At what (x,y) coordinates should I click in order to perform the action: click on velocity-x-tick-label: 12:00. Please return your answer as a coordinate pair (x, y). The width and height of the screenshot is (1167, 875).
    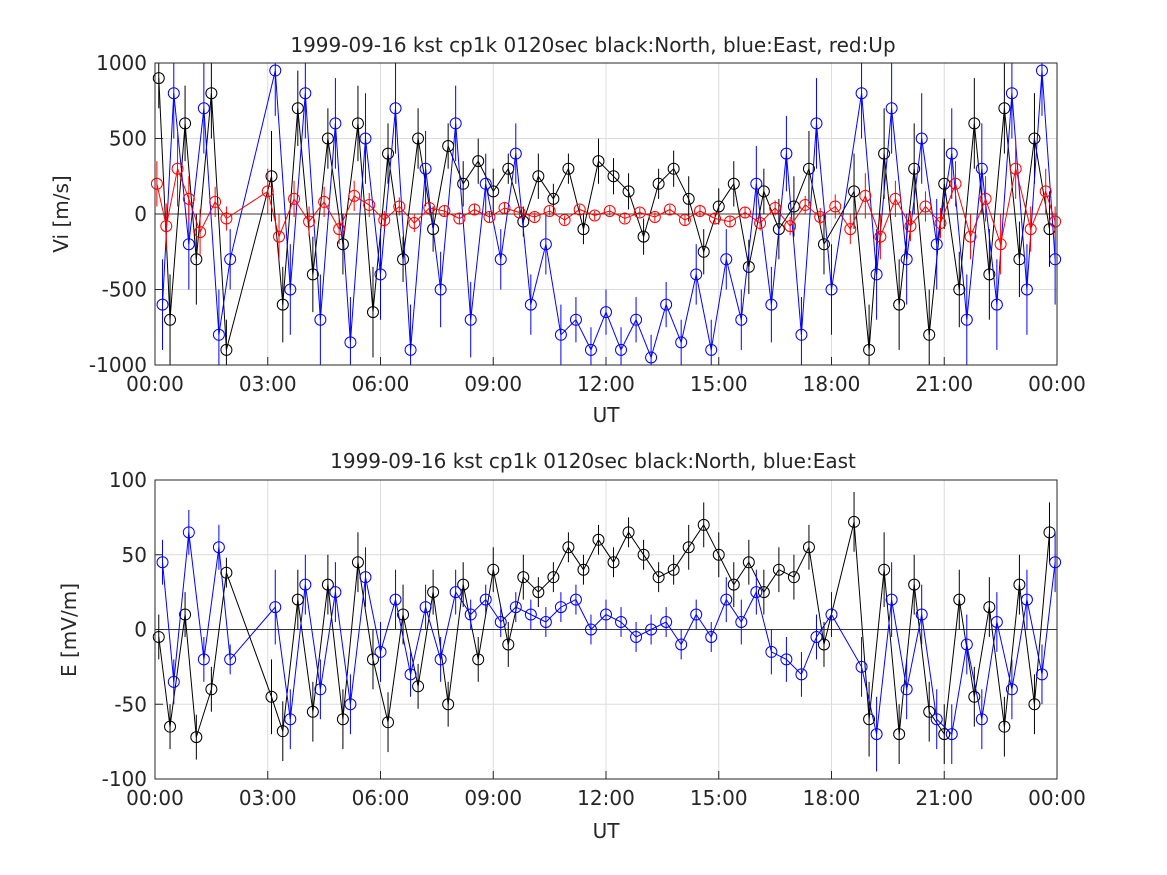
    Looking at the image, I should click on (606, 384).